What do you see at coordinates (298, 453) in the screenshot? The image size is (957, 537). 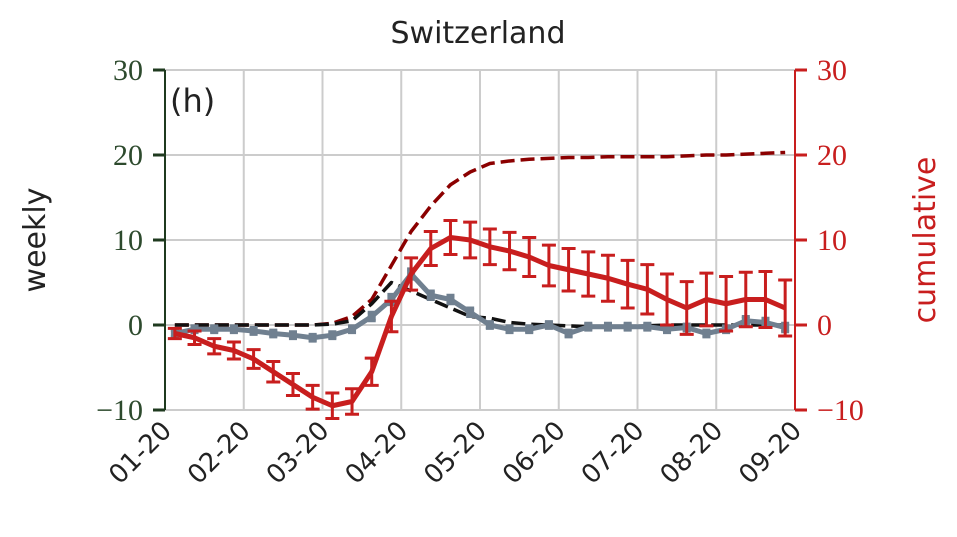 I see `x-tick-label: 03-20` at bounding box center [298, 453].